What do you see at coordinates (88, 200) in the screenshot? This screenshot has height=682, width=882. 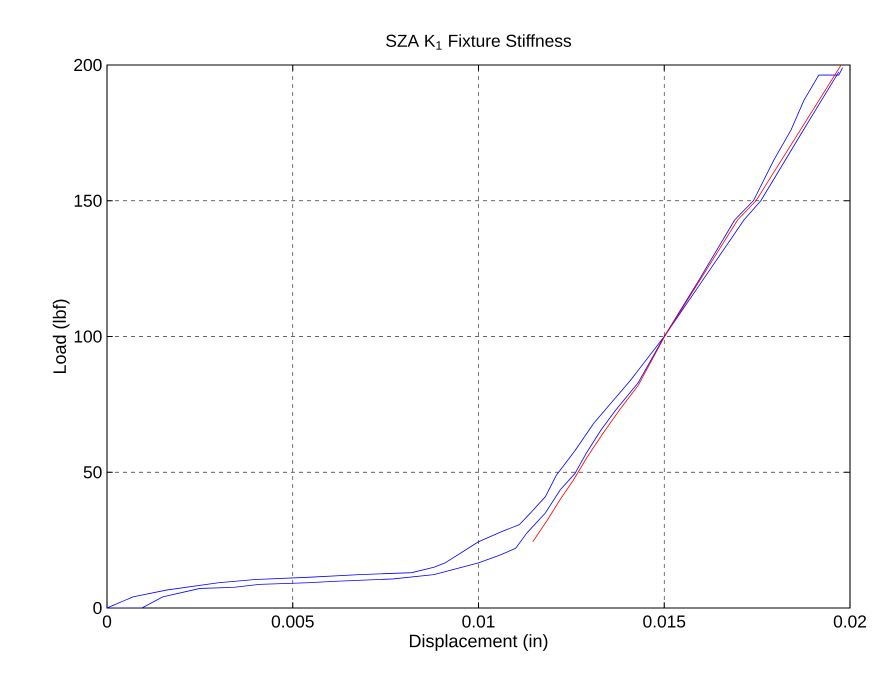 I see `y-tick-label: 150` at bounding box center [88, 200].